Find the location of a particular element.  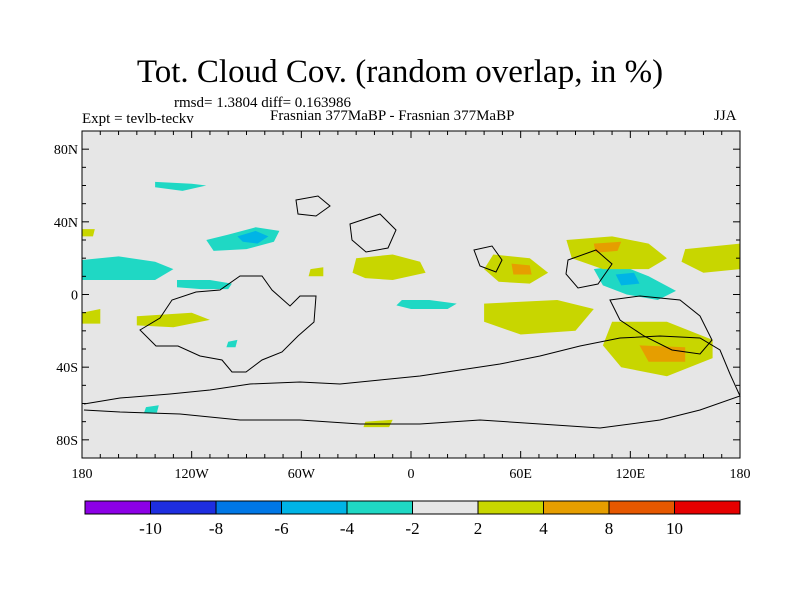

region-yellow-sw is located at coordinates (91, 316).